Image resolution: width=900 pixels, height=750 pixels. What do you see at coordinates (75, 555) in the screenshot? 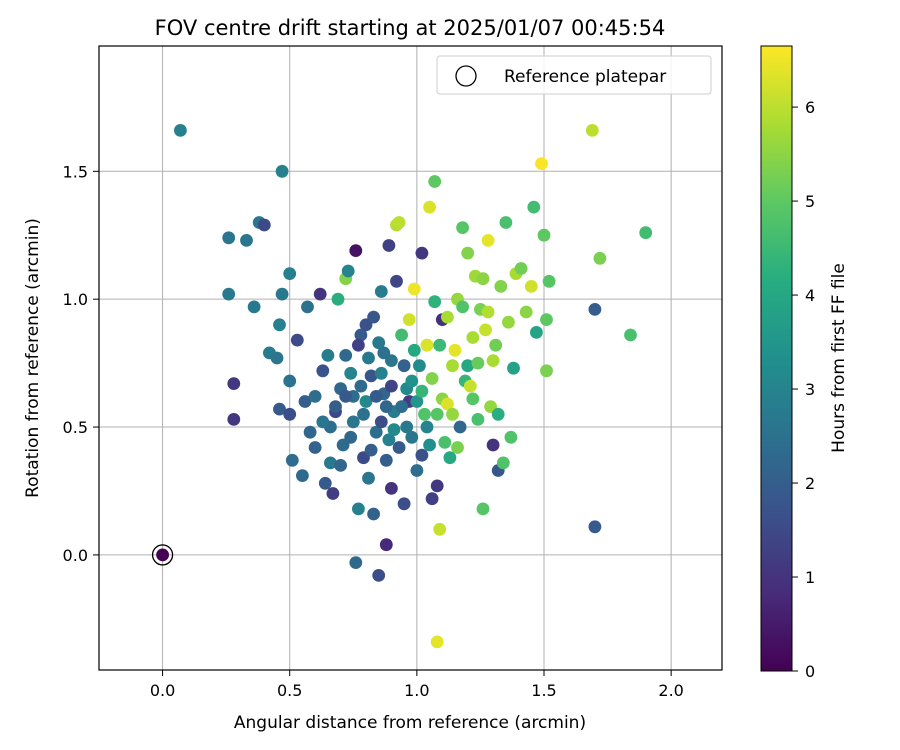
I see `y-tick-label: 0.0` at bounding box center [75, 555].